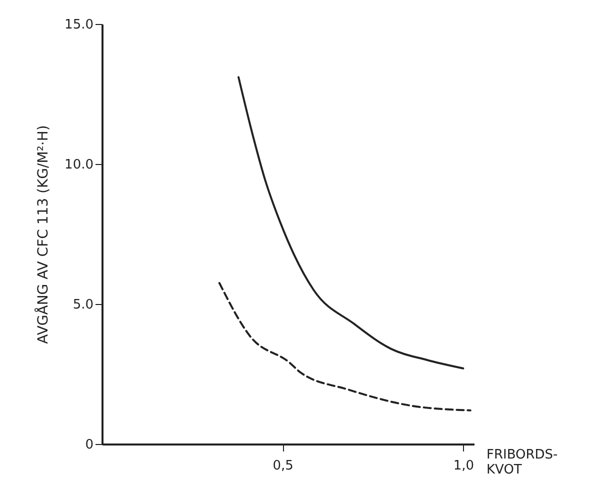 The image size is (596, 495). Describe the element at coordinates (79, 25) in the screenshot. I see `y-tick-label: 15.0` at that location.